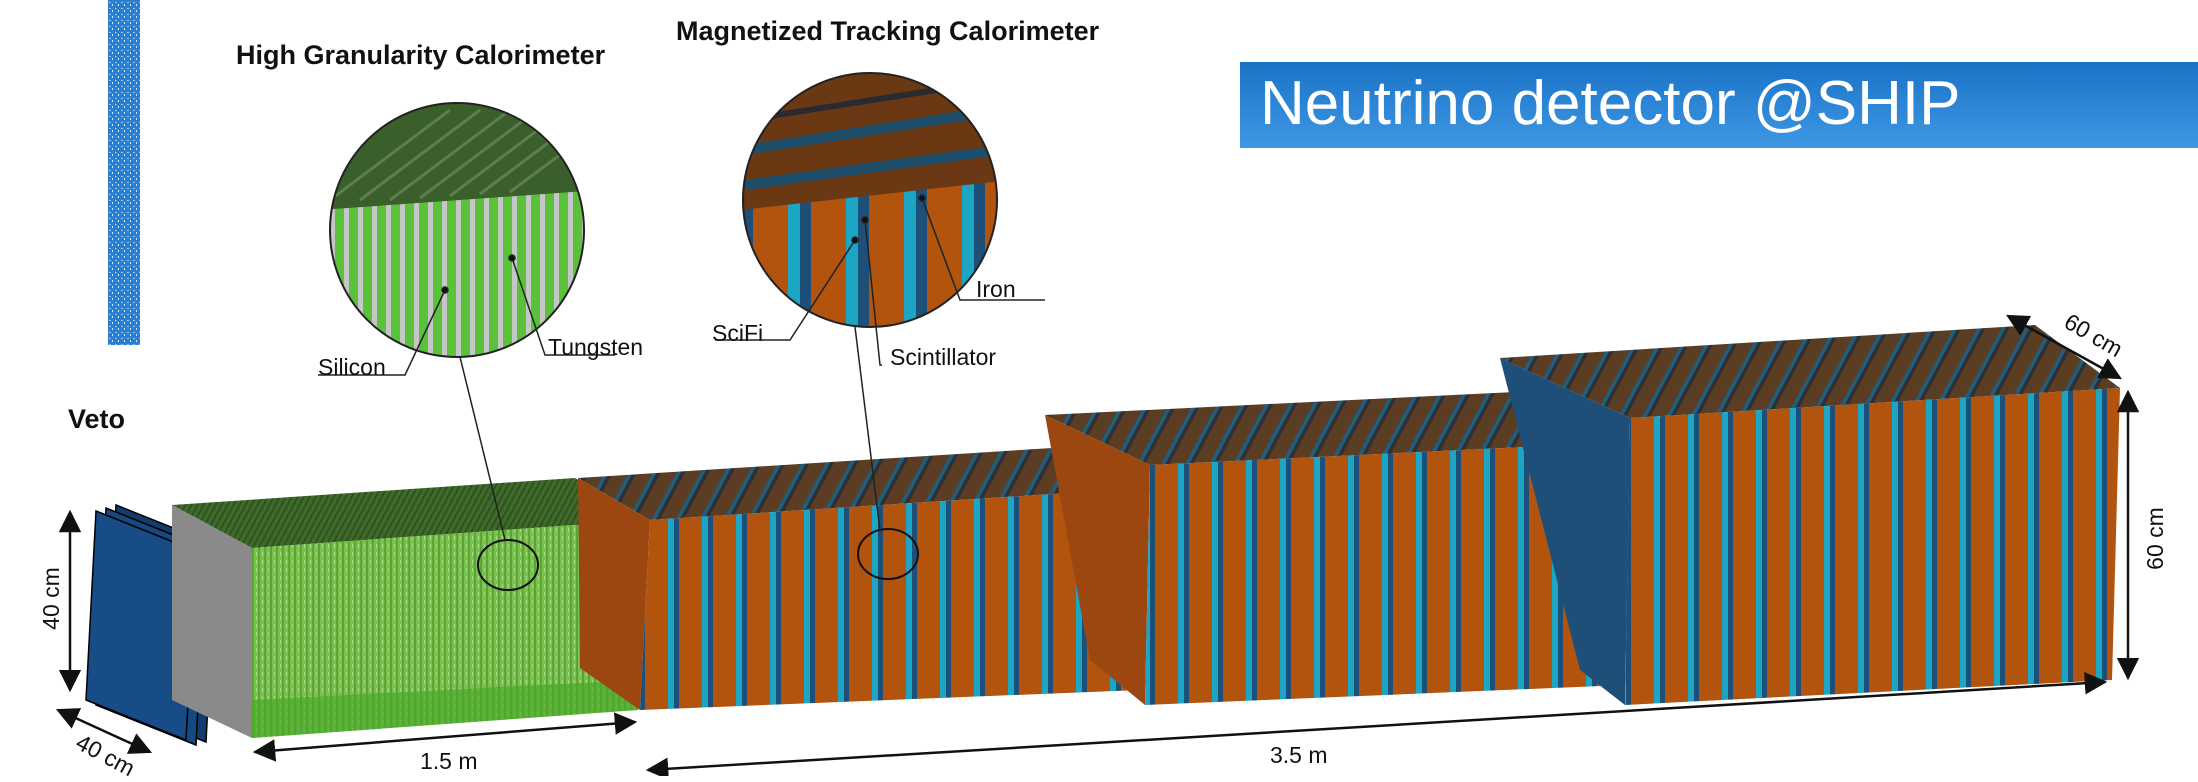 The height and width of the screenshot is (782, 2198). I want to click on title-banner: Neutrino detector @SHIP, so click(1719, 105).